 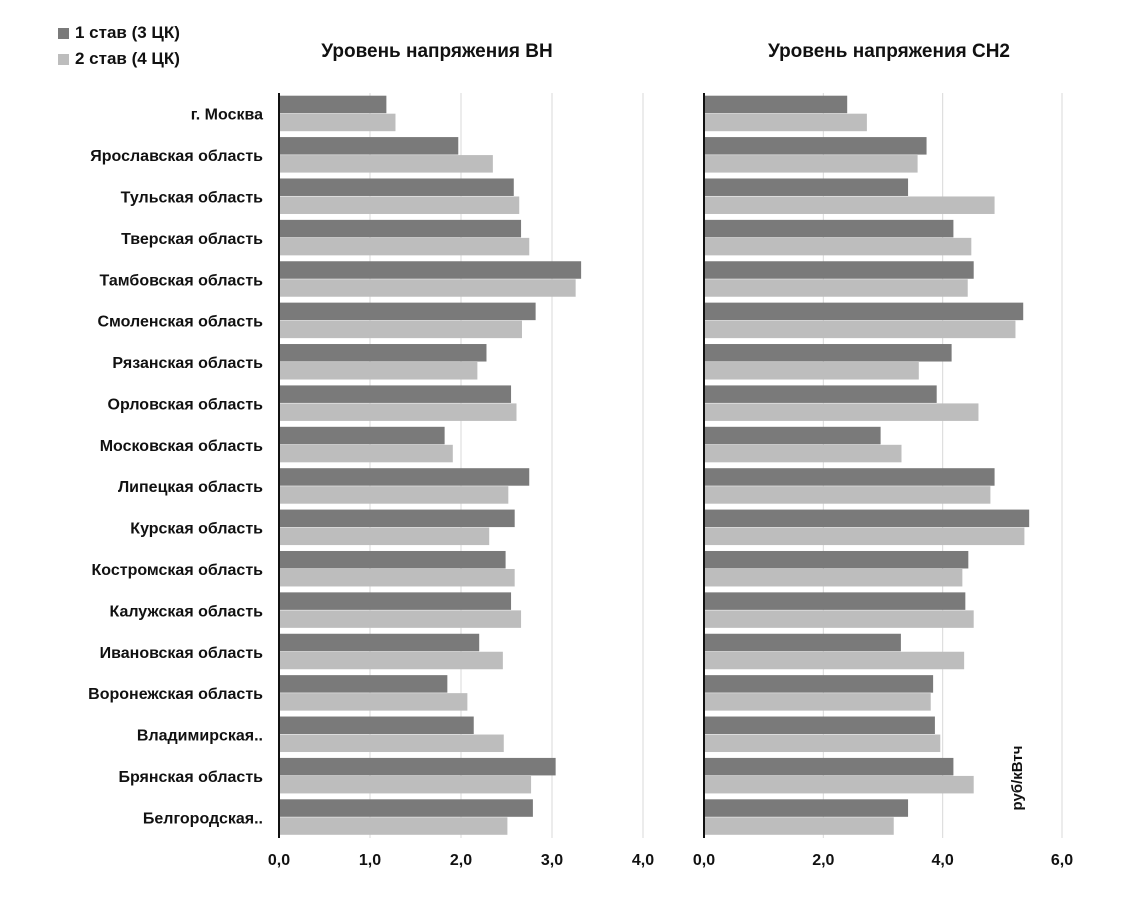 I want to click on x-tick-label: 1,0, so click(x=370, y=860).